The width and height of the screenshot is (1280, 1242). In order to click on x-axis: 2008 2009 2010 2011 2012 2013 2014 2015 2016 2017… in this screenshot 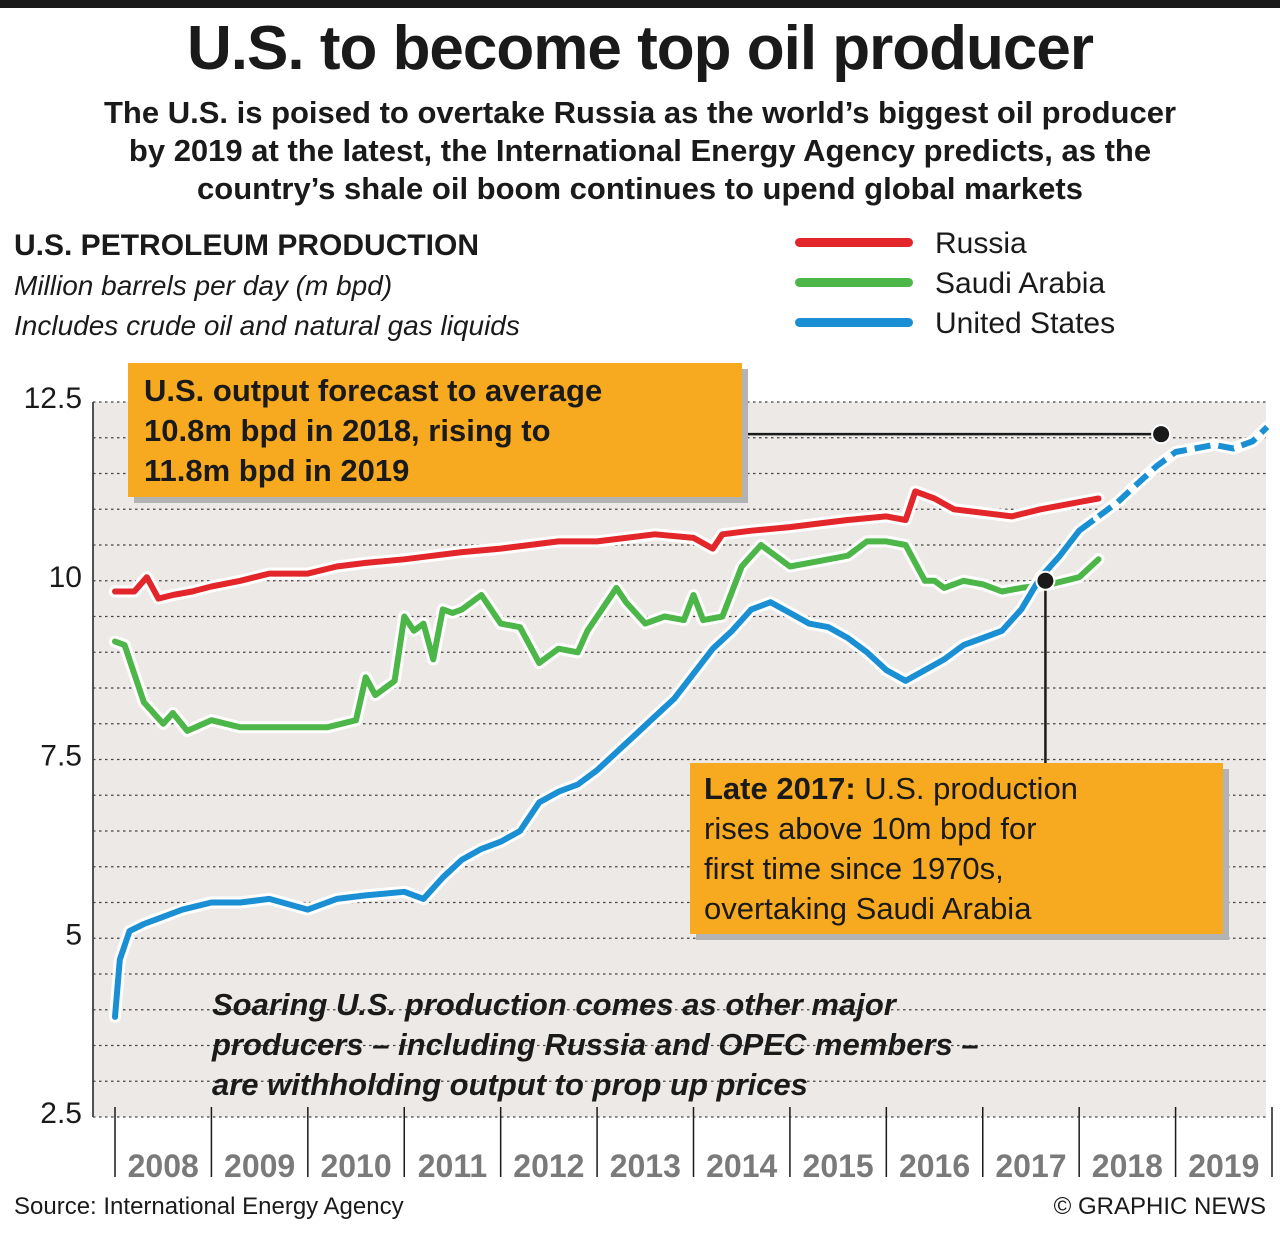, I will do `click(693, 1145)`.